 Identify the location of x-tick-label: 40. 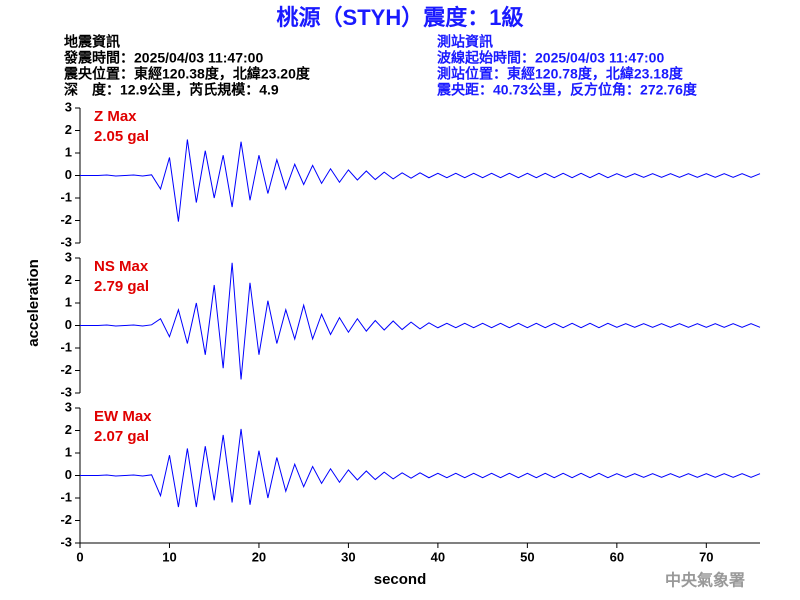
(438, 556).